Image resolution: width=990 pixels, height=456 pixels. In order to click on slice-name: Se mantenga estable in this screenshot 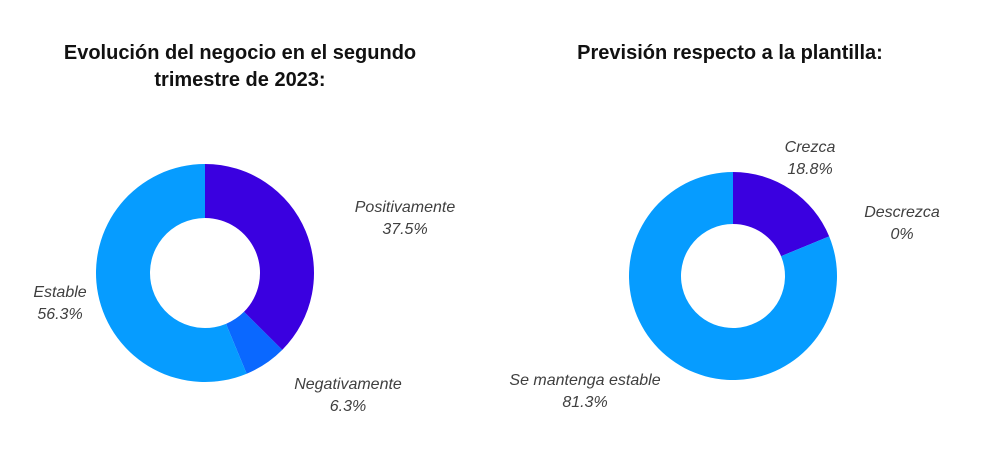, I will do `click(585, 380)`.